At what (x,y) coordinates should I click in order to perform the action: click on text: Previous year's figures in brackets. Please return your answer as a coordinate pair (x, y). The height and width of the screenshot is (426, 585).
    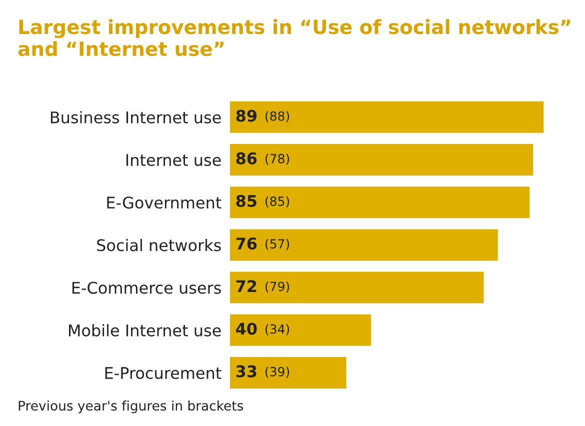
    Looking at the image, I should click on (131, 407).